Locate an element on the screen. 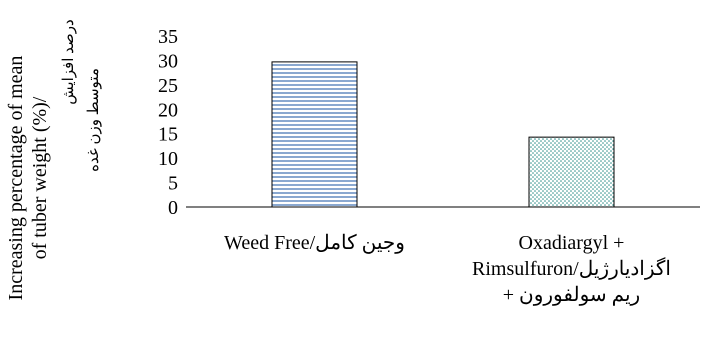  x-category-label-line: Weed Free/وجین کامل is located at coordinates (314, 243).